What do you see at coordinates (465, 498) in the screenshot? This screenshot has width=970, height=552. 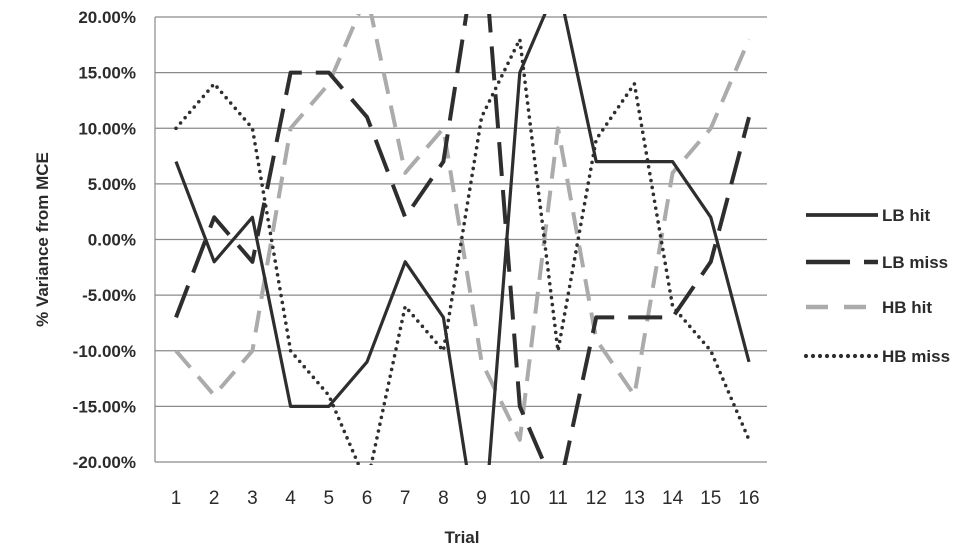 I see `x-axis-ticks: 1 2 3 4 5 6 7 8 9 10 11 12 13 14 15 16` at bounding box center [465, 498].